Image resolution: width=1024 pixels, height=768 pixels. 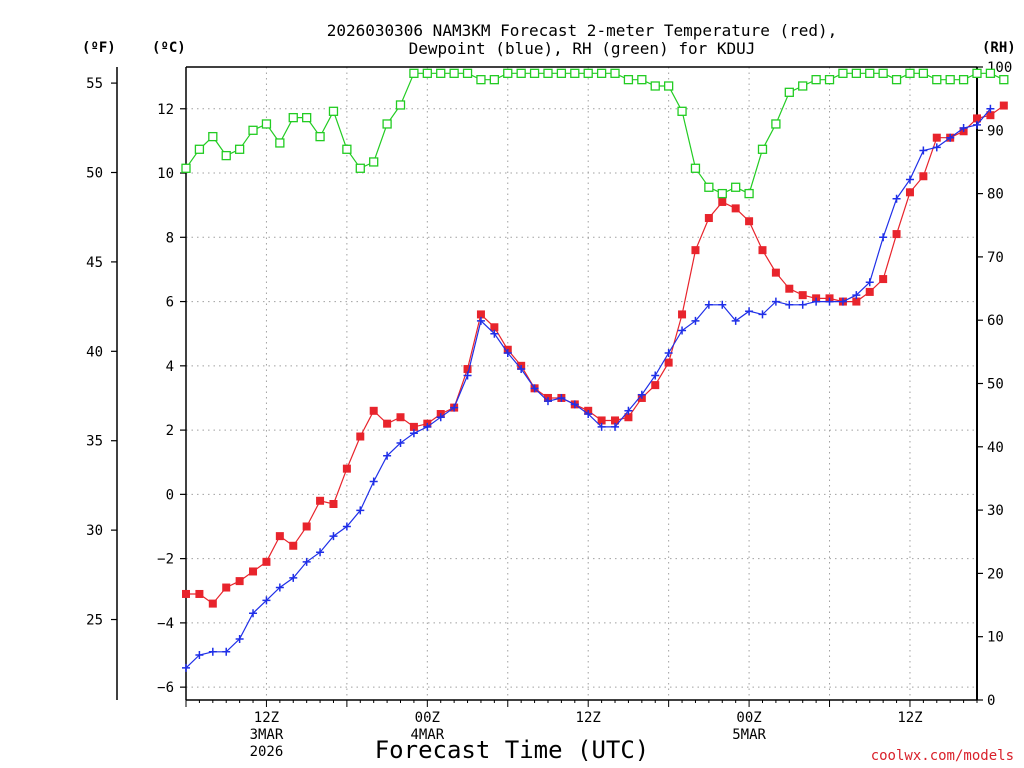 I want to click on 2-meter-temperature-point-3, so click(x=226, y=587).